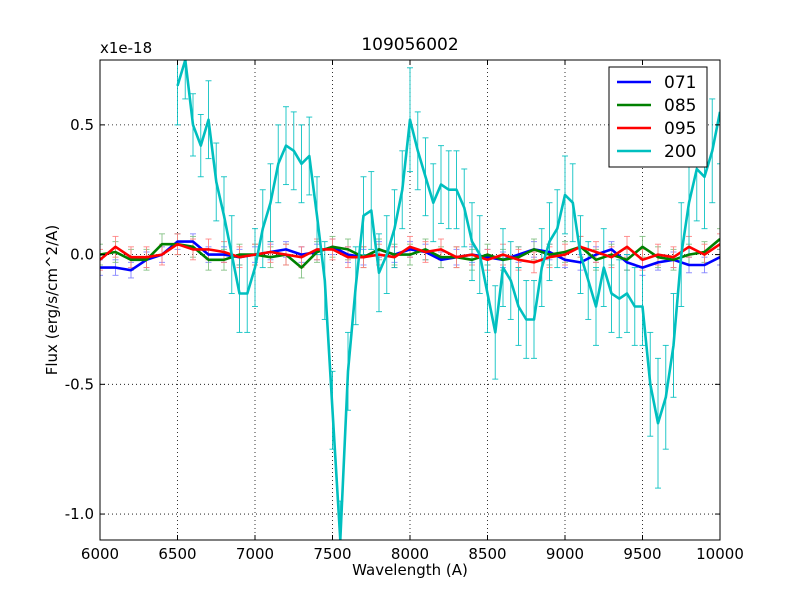  I want to click on legend-label-085: 085, so click(680, 106).